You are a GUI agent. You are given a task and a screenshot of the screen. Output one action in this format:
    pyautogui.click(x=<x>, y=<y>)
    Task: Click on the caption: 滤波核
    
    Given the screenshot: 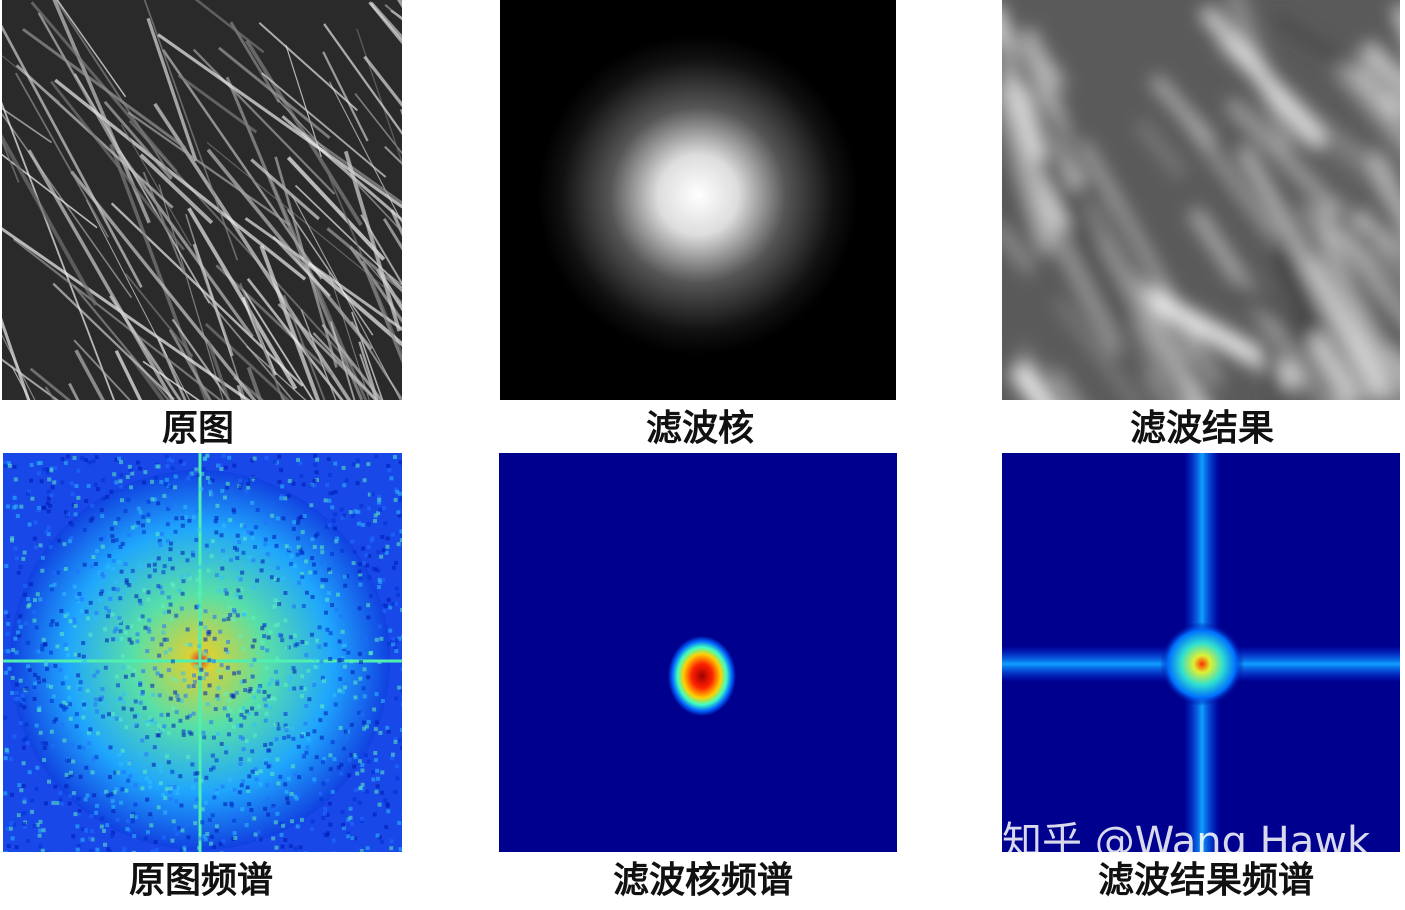 What is the action you would take?
    pyautogui.click(x=700, y=428)
    